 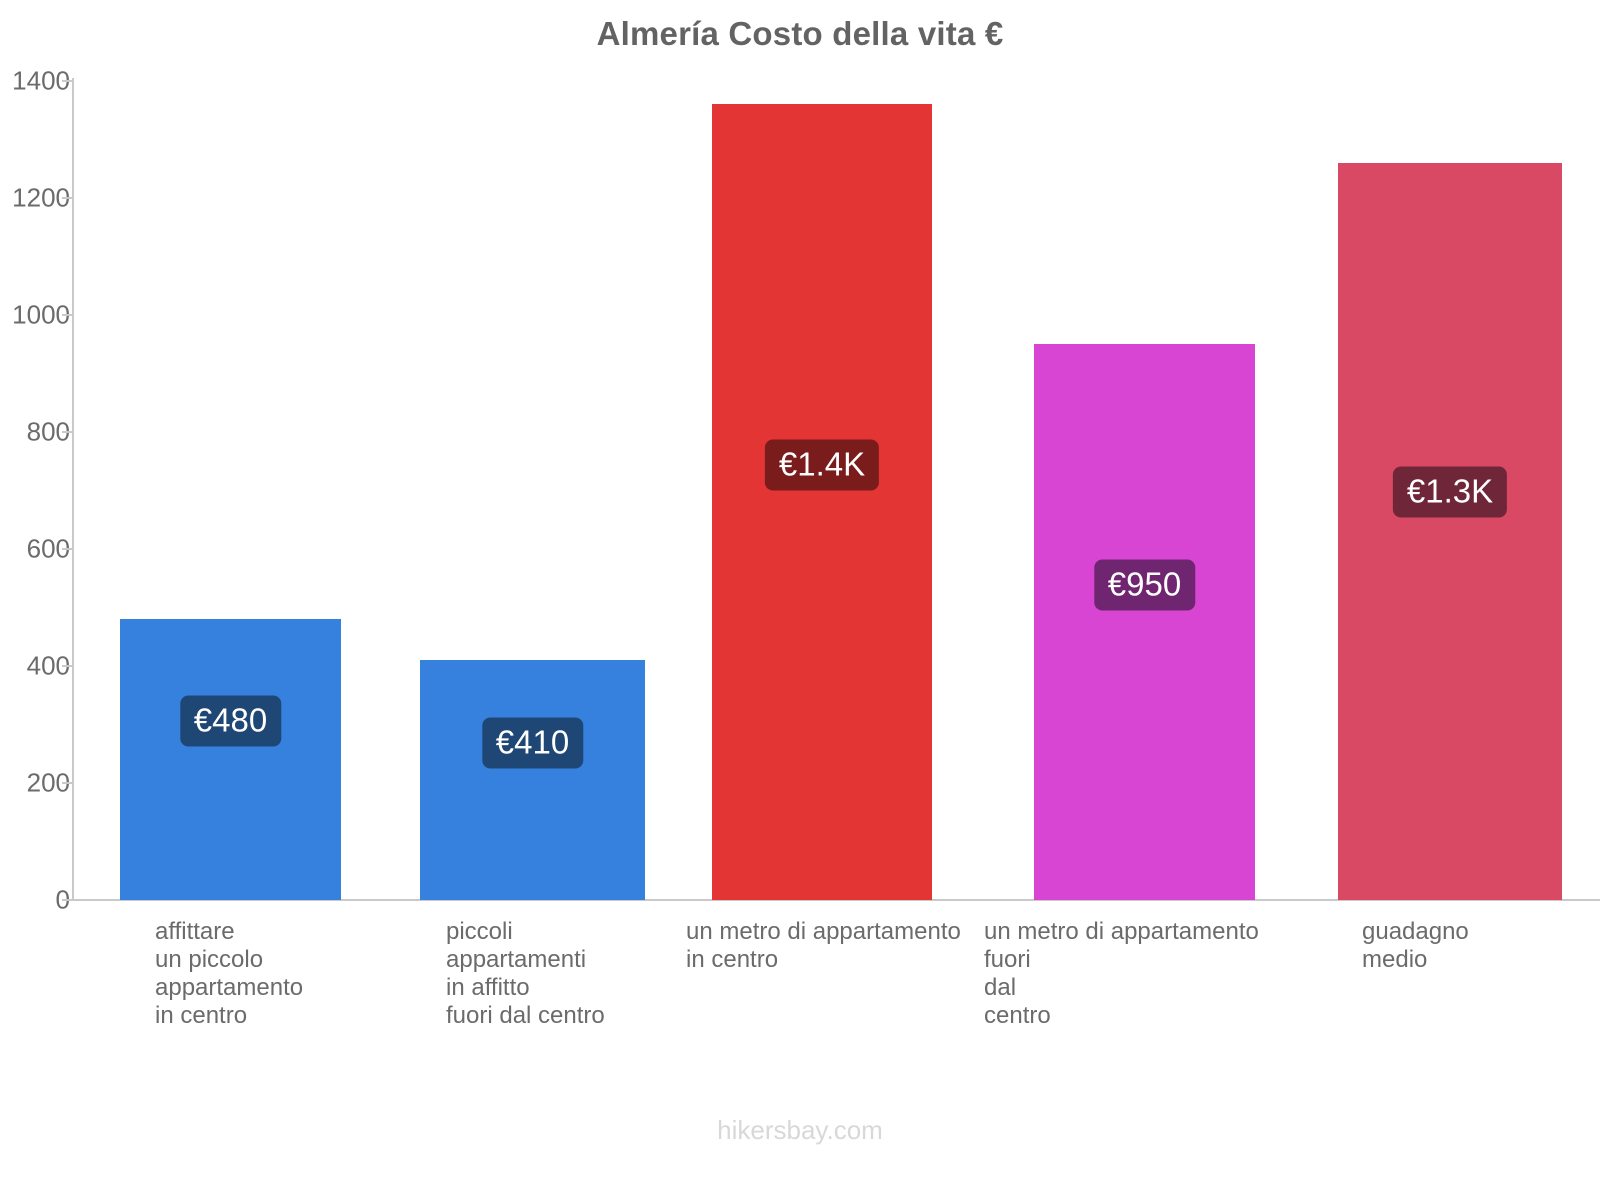 I want to click on bar-value-label: €1.3K, so click(x=1450, y=492).